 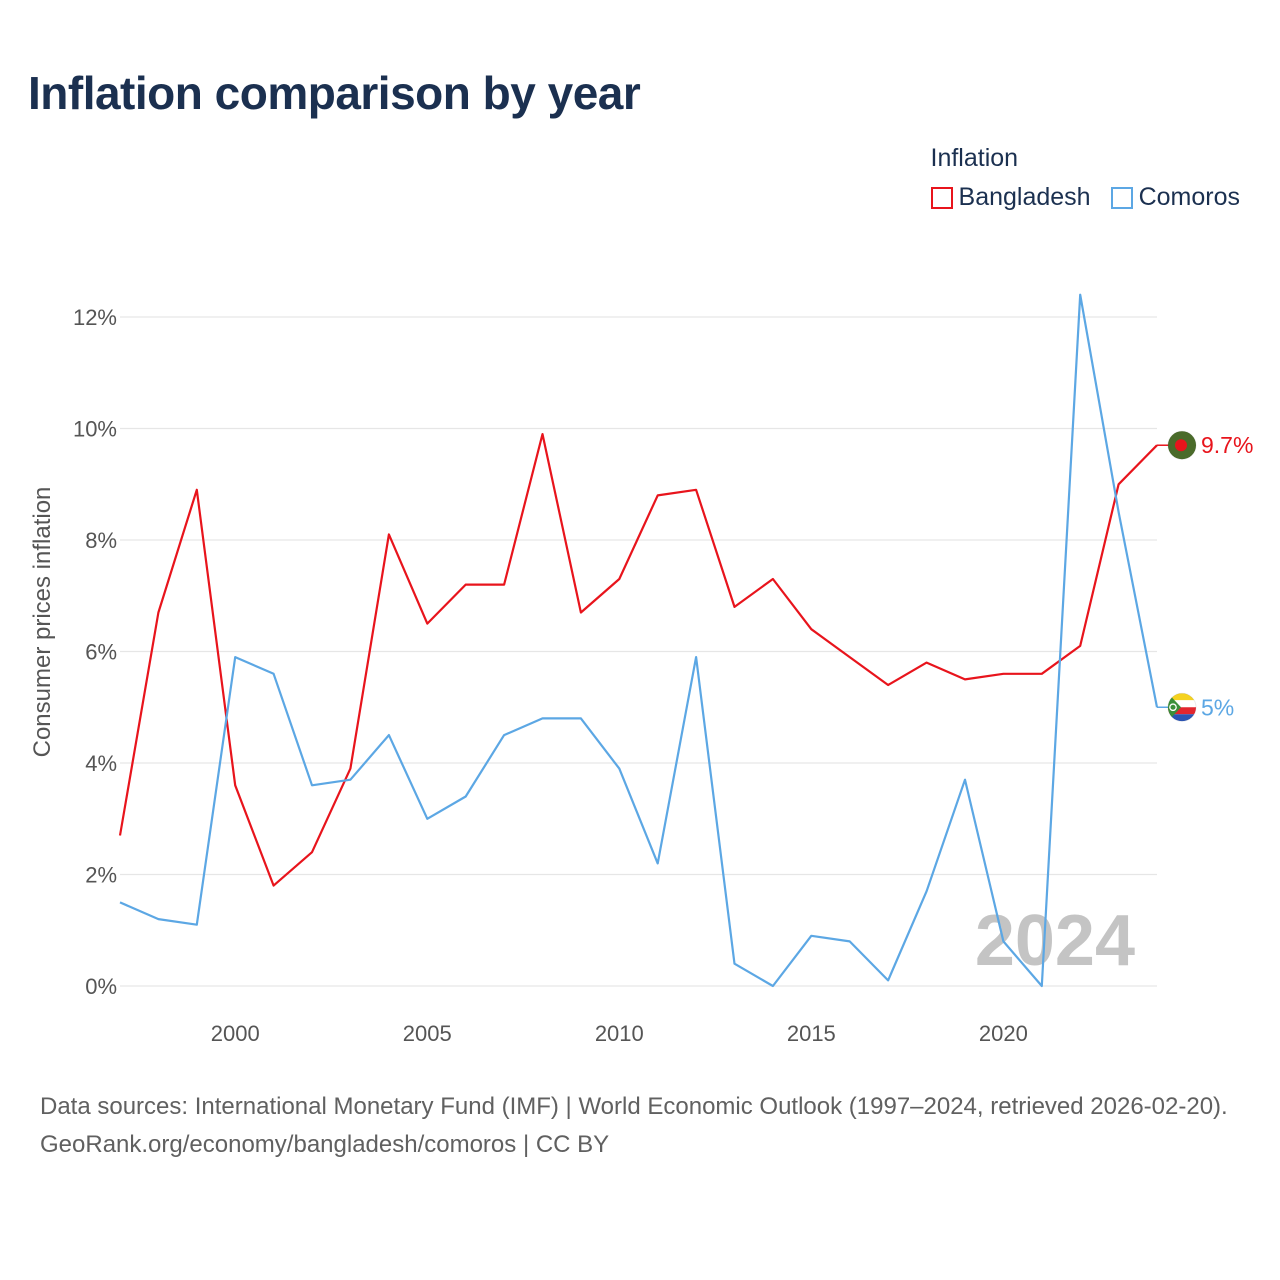 What do you see at coordinates (974, 158) in the screenshot?
I see `legend-title: Inflation` at bounding box center [974, 158].